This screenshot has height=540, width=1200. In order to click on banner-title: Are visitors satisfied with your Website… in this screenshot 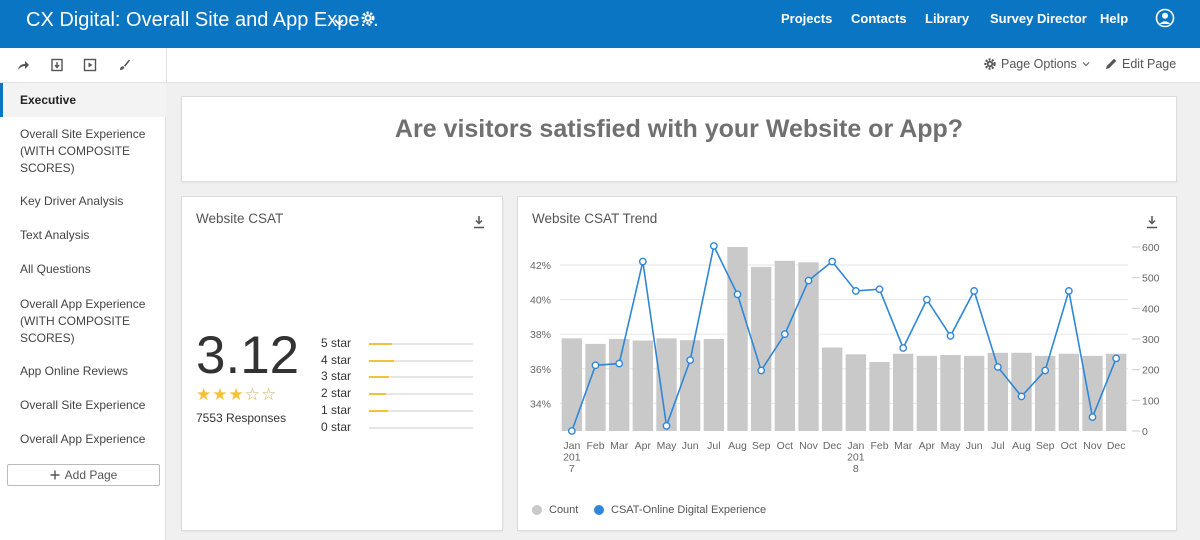, I will do `click(679, 129)`.